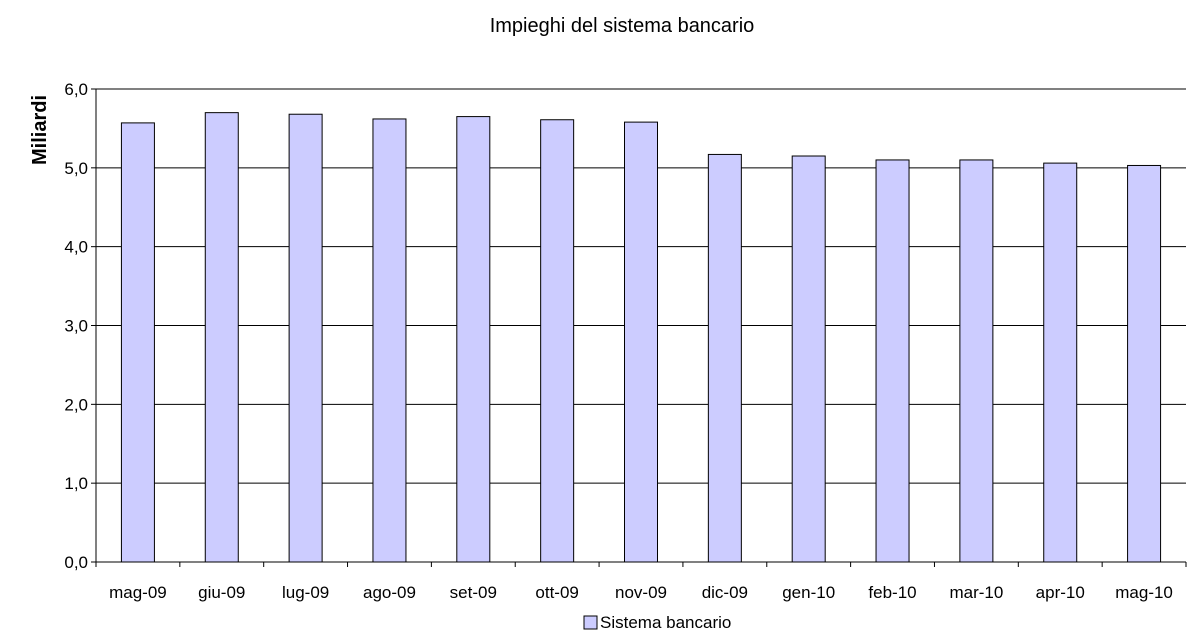 The height and width of the screenshot is (639, 1192). Describe the element at coordinates (1060, 592) in the screenshot. I see `x-tick-label: apr-10` at that location.